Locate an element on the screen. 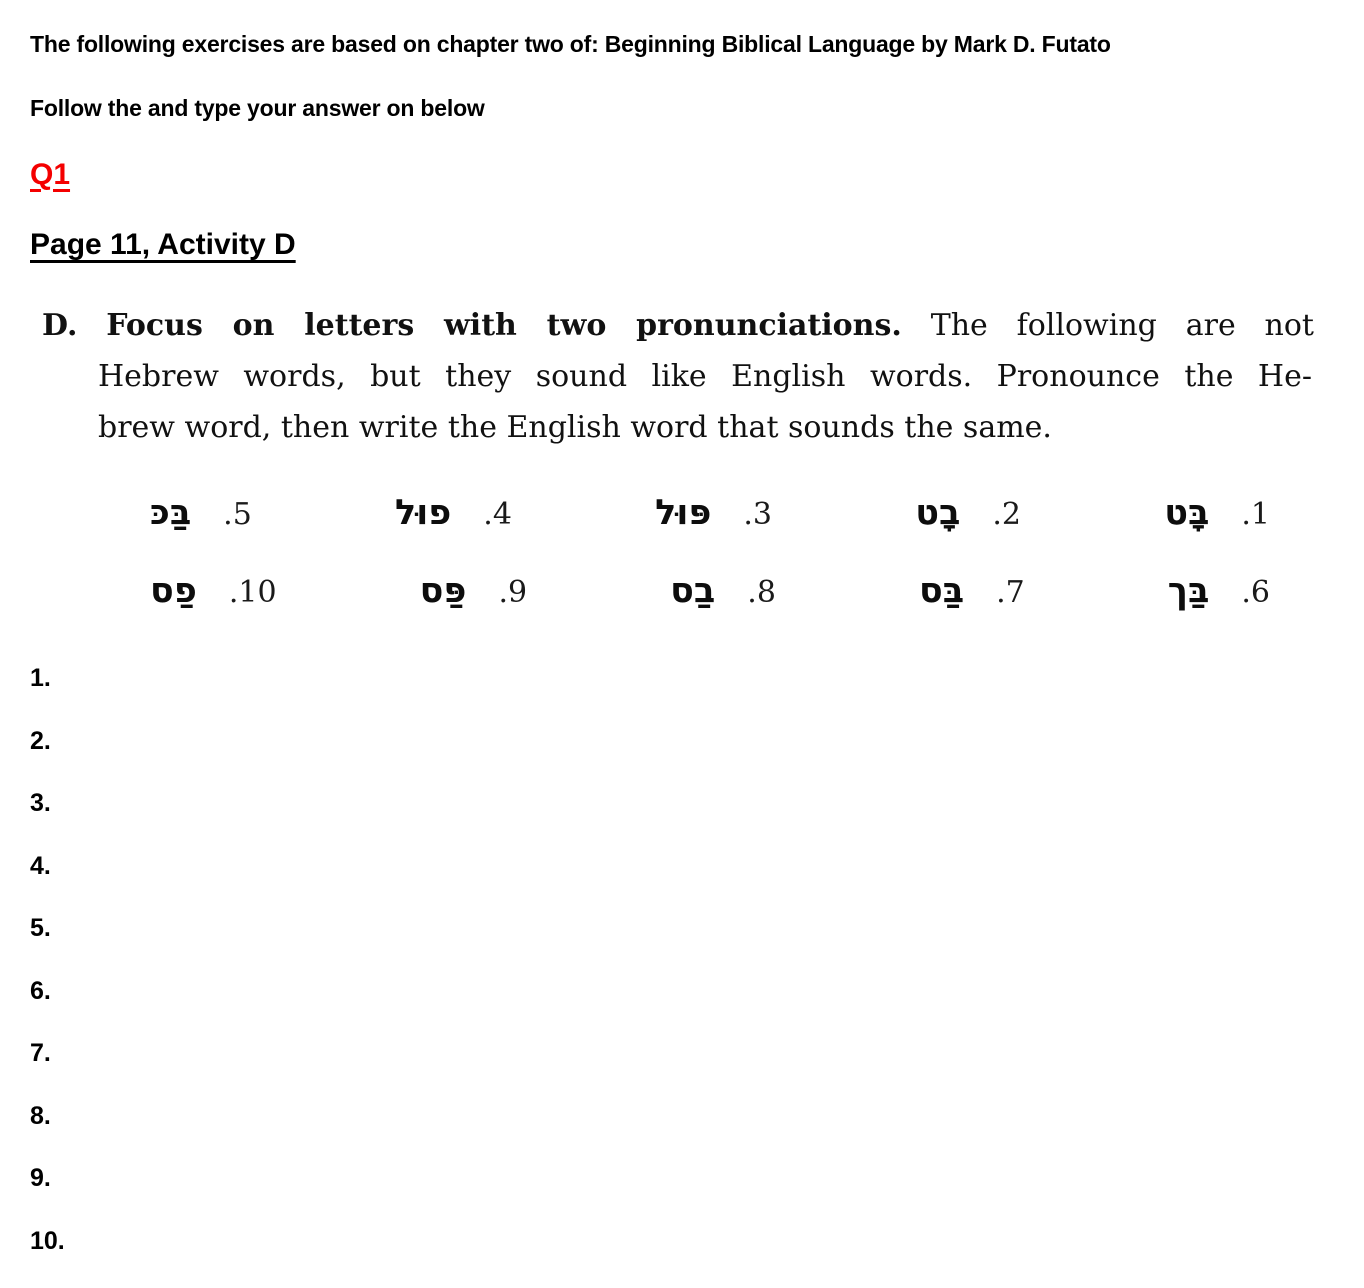  hebrew-word: בָּט is located at coordinates (1187, 513).